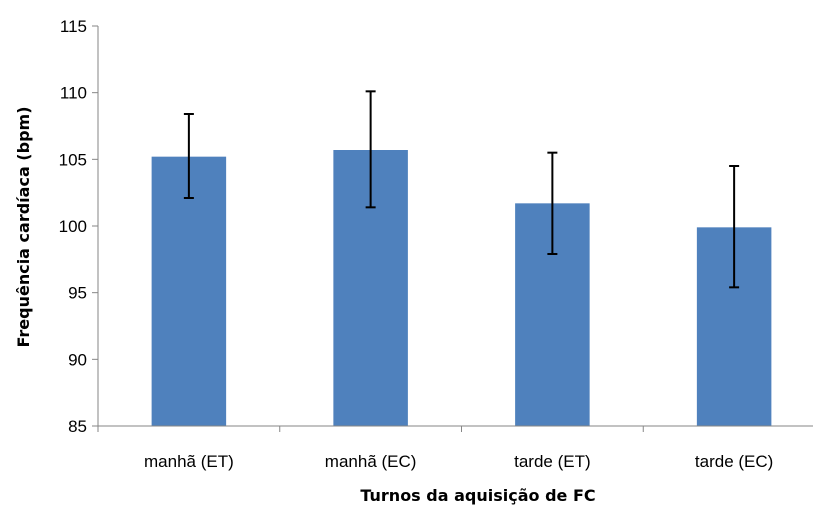  I want to click on x-axis-title: Turnos da aquisição de FC, so click(477, 495).